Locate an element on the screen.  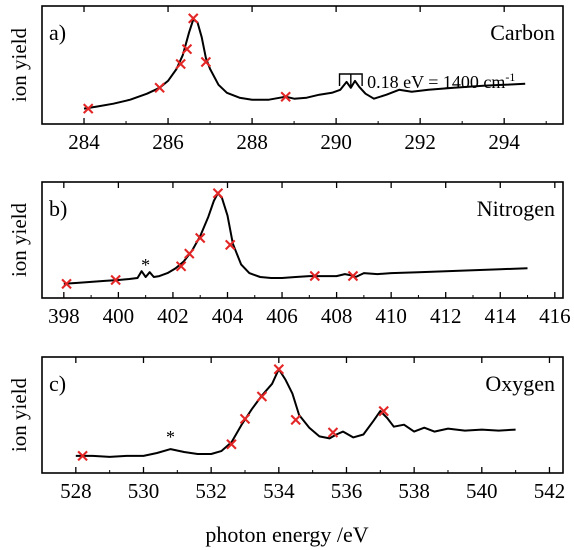
panel-3-x-tick-label: 542 is located at coordinates (550, 491).